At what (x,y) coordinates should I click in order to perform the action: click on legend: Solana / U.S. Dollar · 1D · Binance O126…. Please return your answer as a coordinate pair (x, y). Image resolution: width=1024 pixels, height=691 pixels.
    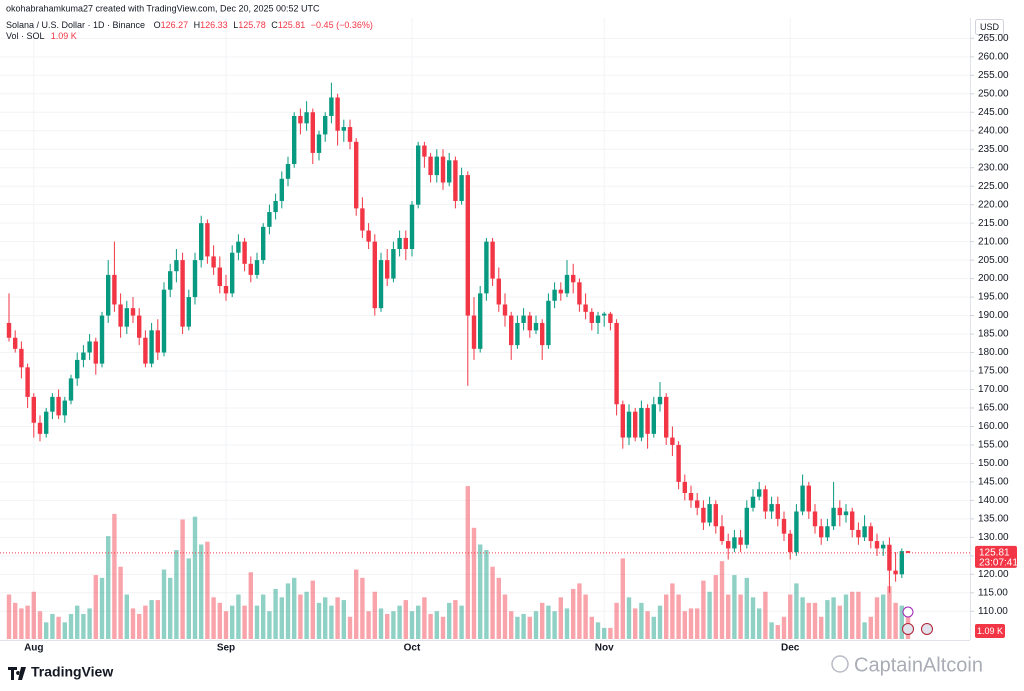
    Looking at the image, I should click on (189, 25).